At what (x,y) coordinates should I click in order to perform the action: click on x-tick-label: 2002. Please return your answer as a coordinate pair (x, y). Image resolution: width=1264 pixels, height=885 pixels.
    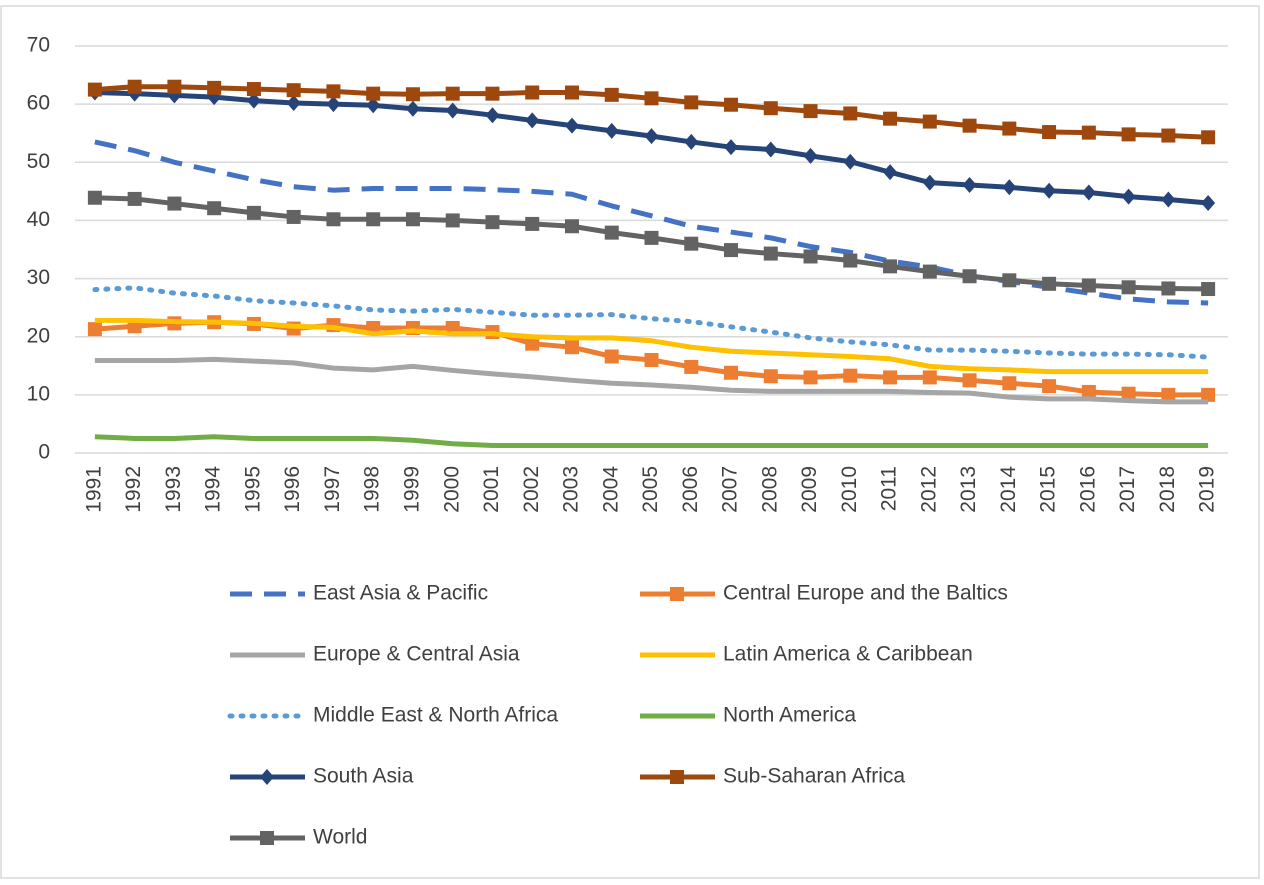
    Looking at the image, I should click on (531, 489).